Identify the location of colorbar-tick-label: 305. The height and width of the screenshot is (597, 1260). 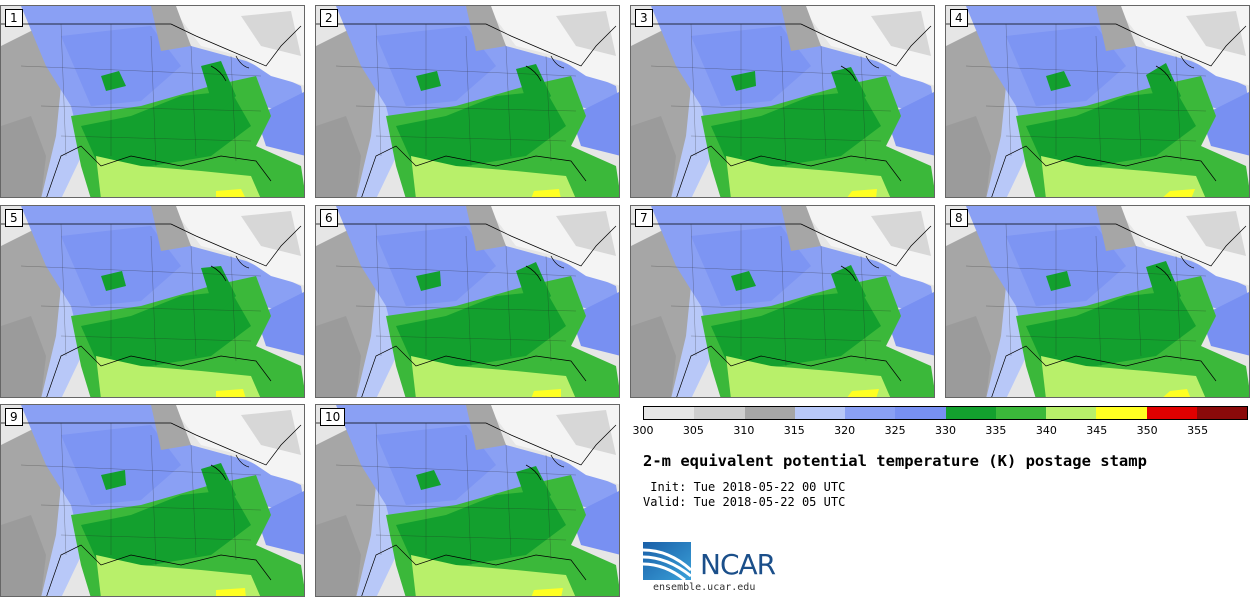
(693, 430).